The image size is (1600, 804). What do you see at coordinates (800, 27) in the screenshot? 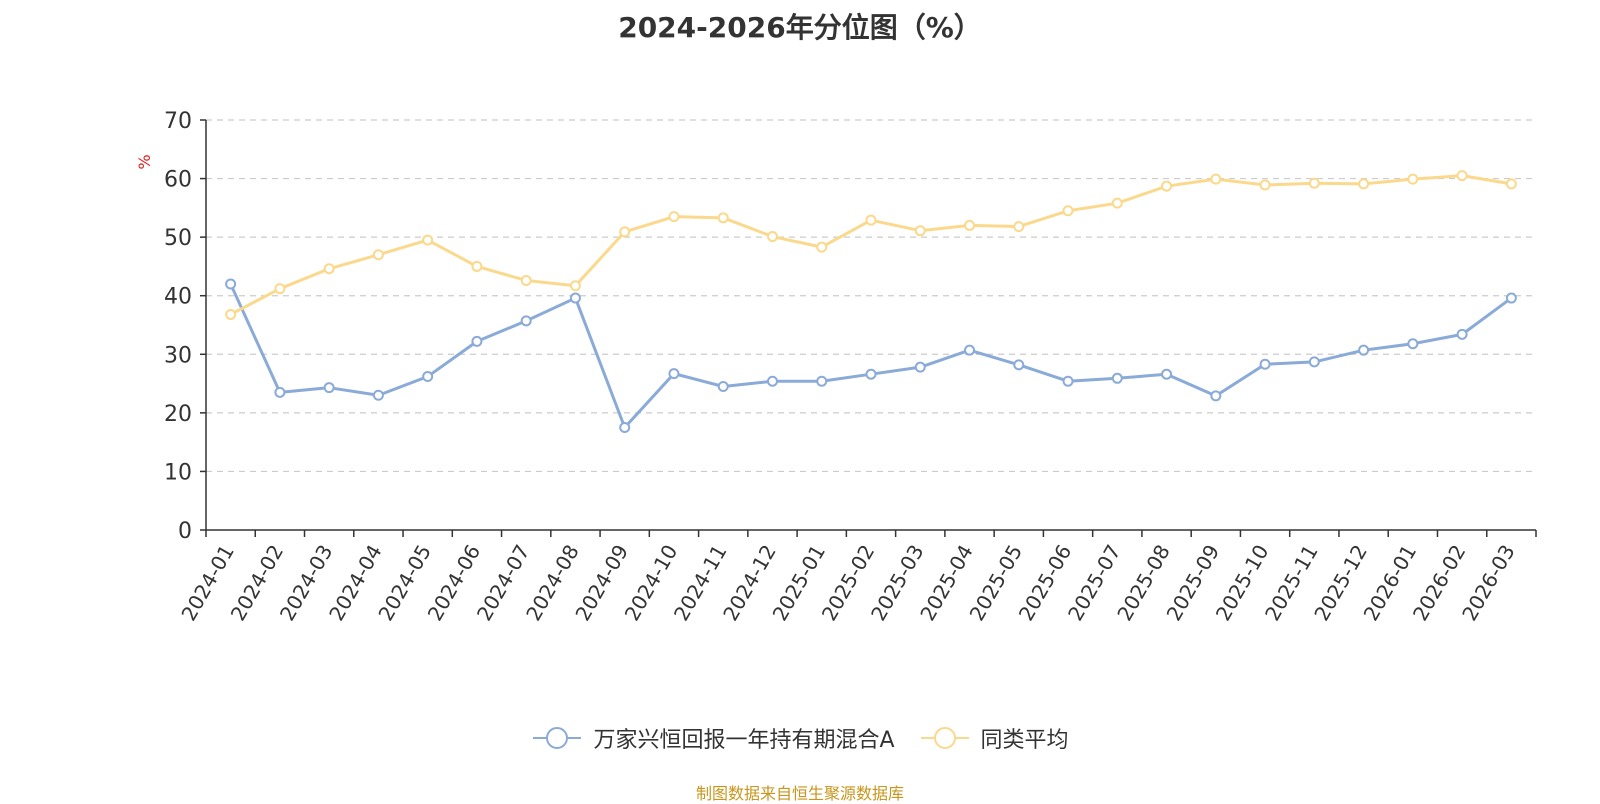
I see `chart-title: 2024-2026年分位图（%）` at bounding box center [800, 27].